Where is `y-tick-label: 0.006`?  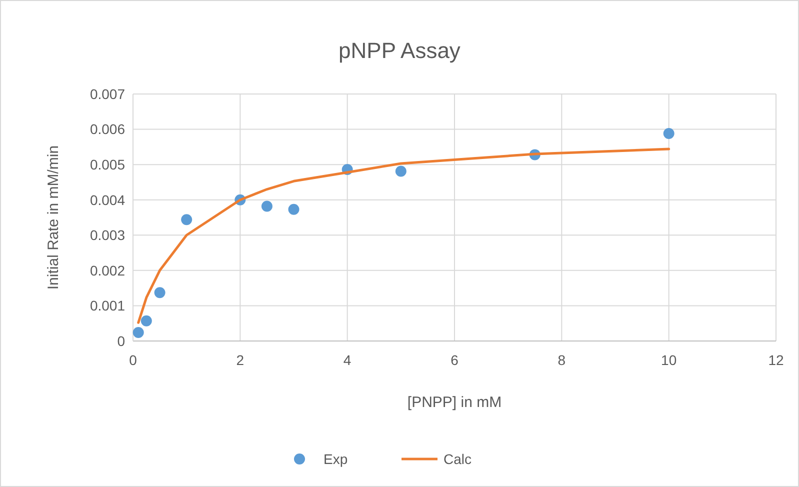 y-tick-label: 0.006 is located at coordinates (108, 129).